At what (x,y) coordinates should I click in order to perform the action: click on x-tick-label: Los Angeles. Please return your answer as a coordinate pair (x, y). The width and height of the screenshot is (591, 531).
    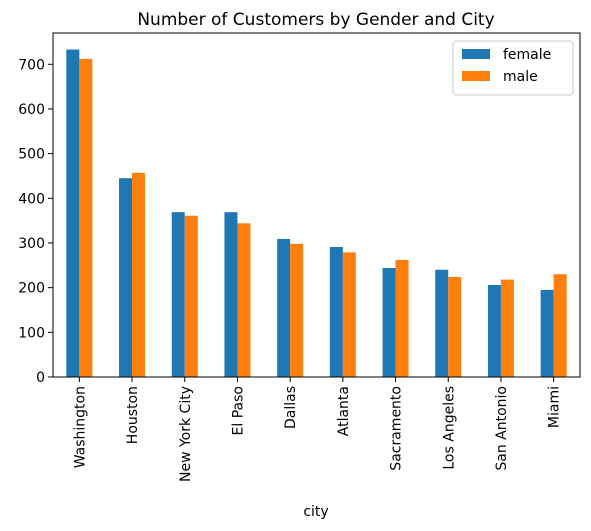
    Looking at the image, I should click on (449, 428).